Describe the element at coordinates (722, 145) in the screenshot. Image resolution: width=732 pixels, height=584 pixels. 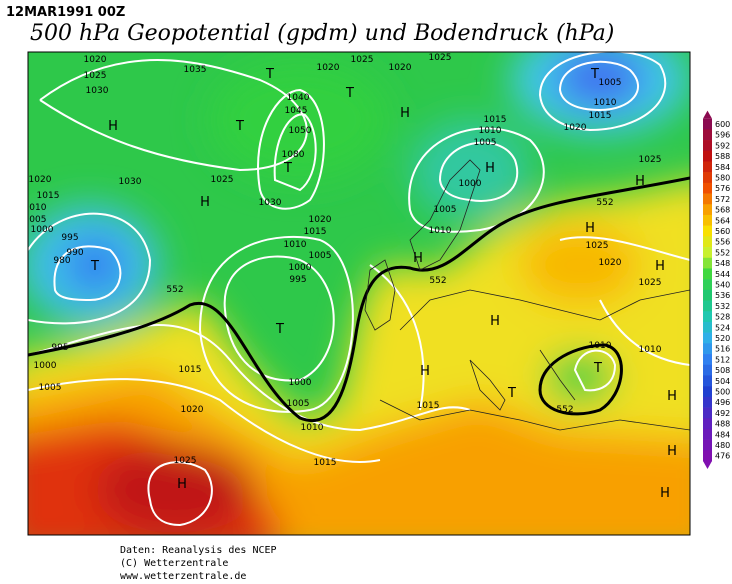
I see `colorbar-label: 592` at that location.